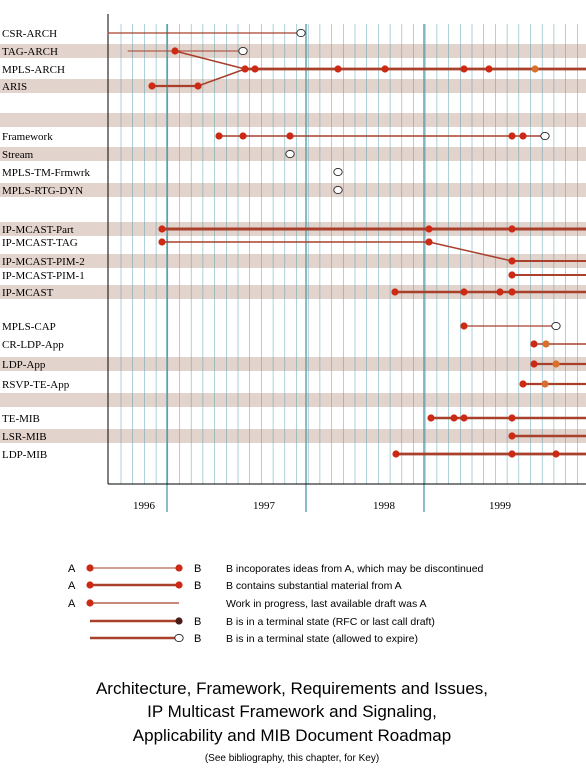 This screenshot has height=768, width=586. I want to click on row-label: IP-MCAST, so click(28, 293).